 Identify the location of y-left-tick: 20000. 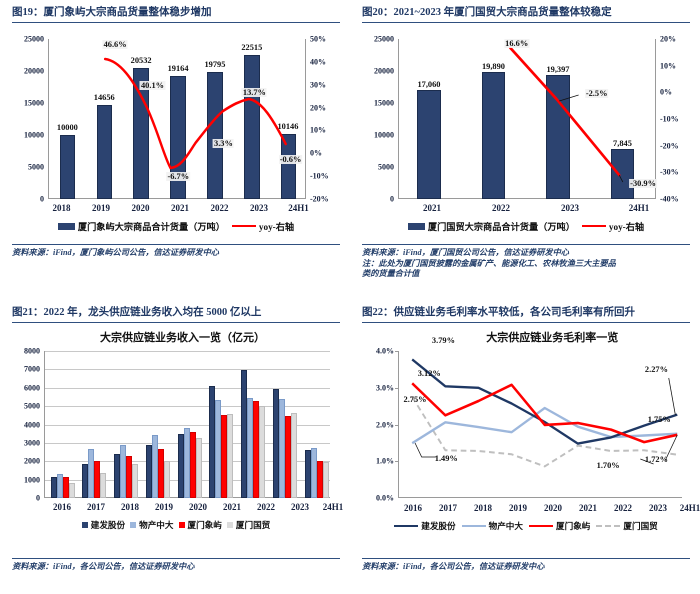
(384, 71).